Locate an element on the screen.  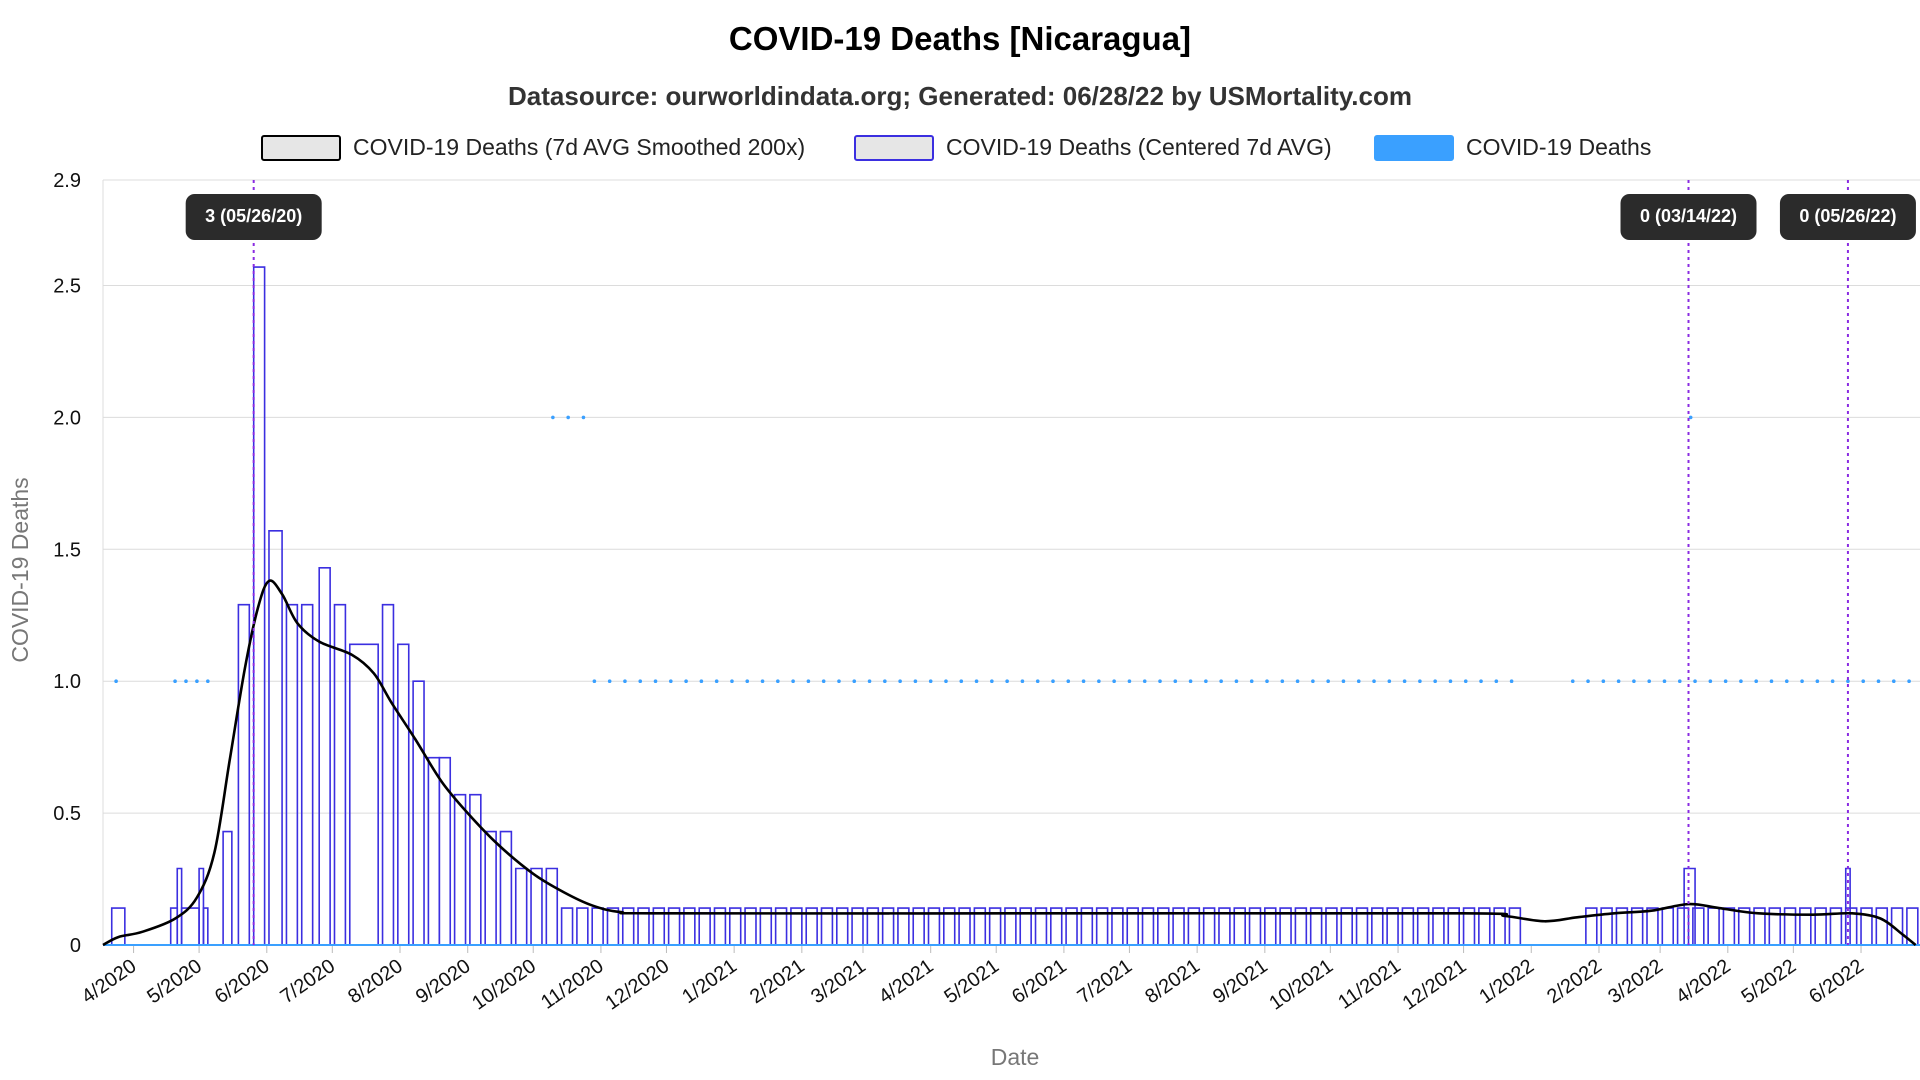
legend-label-centered: COVID-19 Deaths (Centered 7d AVG) is located at coordinates (1139, 147).